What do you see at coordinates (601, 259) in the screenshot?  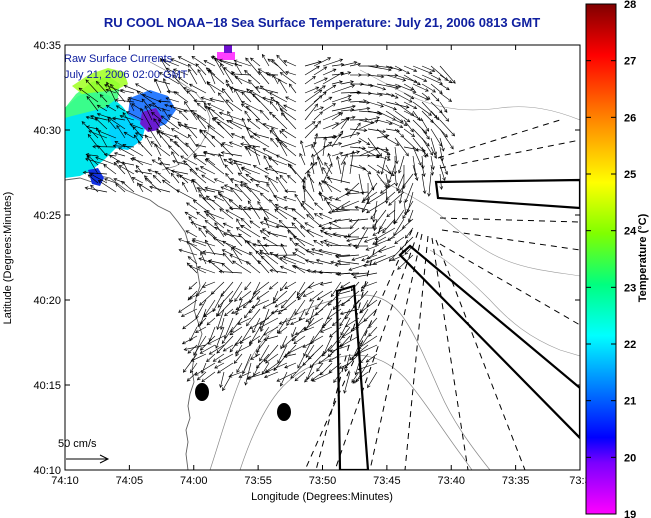 I see `colorbar` at bounding box center [601, 259].